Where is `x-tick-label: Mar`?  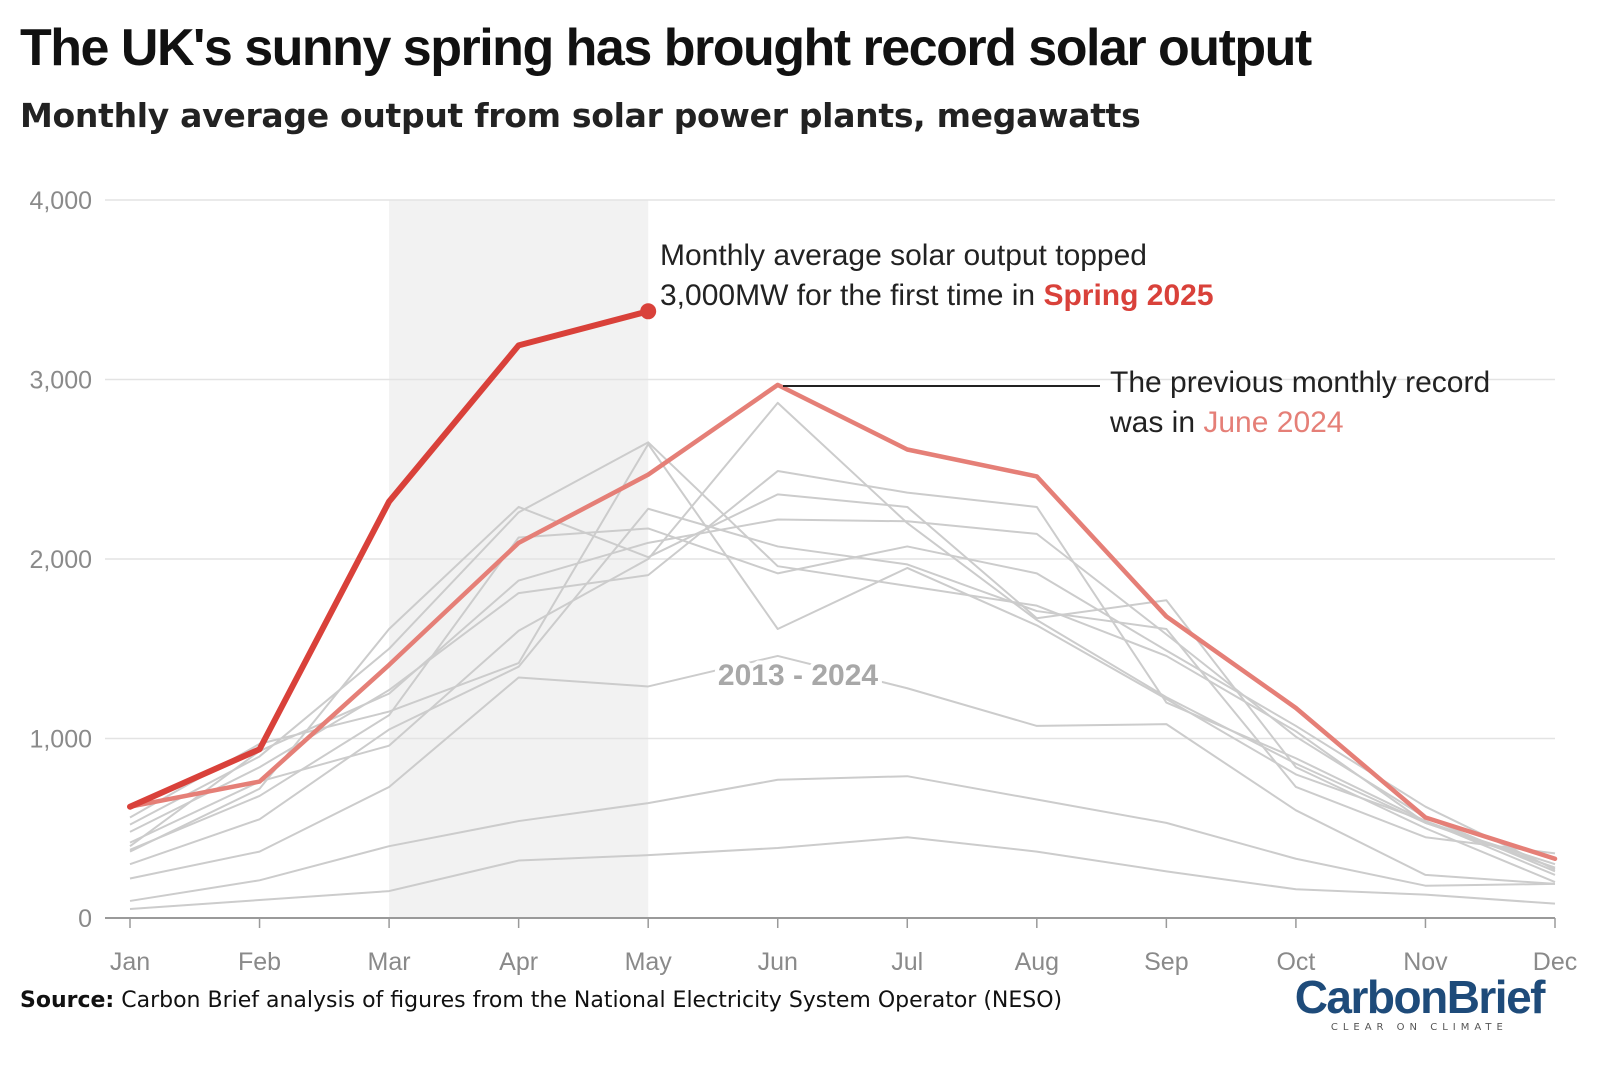
x-tick-label: Mar is located at coordinates (389, 962).